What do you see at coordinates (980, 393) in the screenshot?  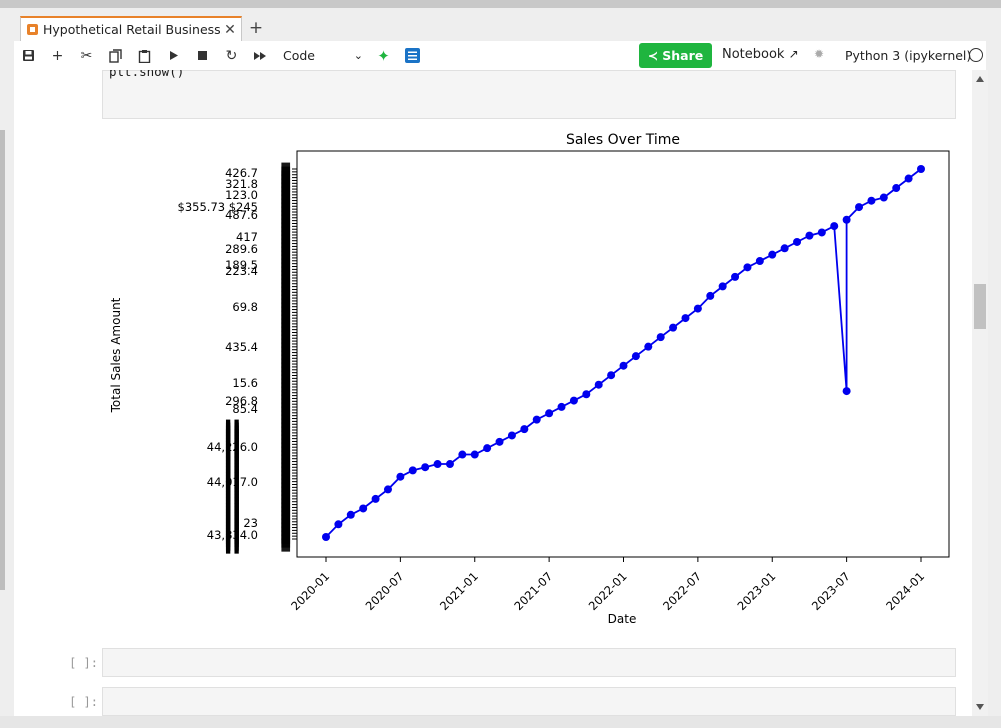 I see `vertical-scrollbar` at bounding box center [980, 393].